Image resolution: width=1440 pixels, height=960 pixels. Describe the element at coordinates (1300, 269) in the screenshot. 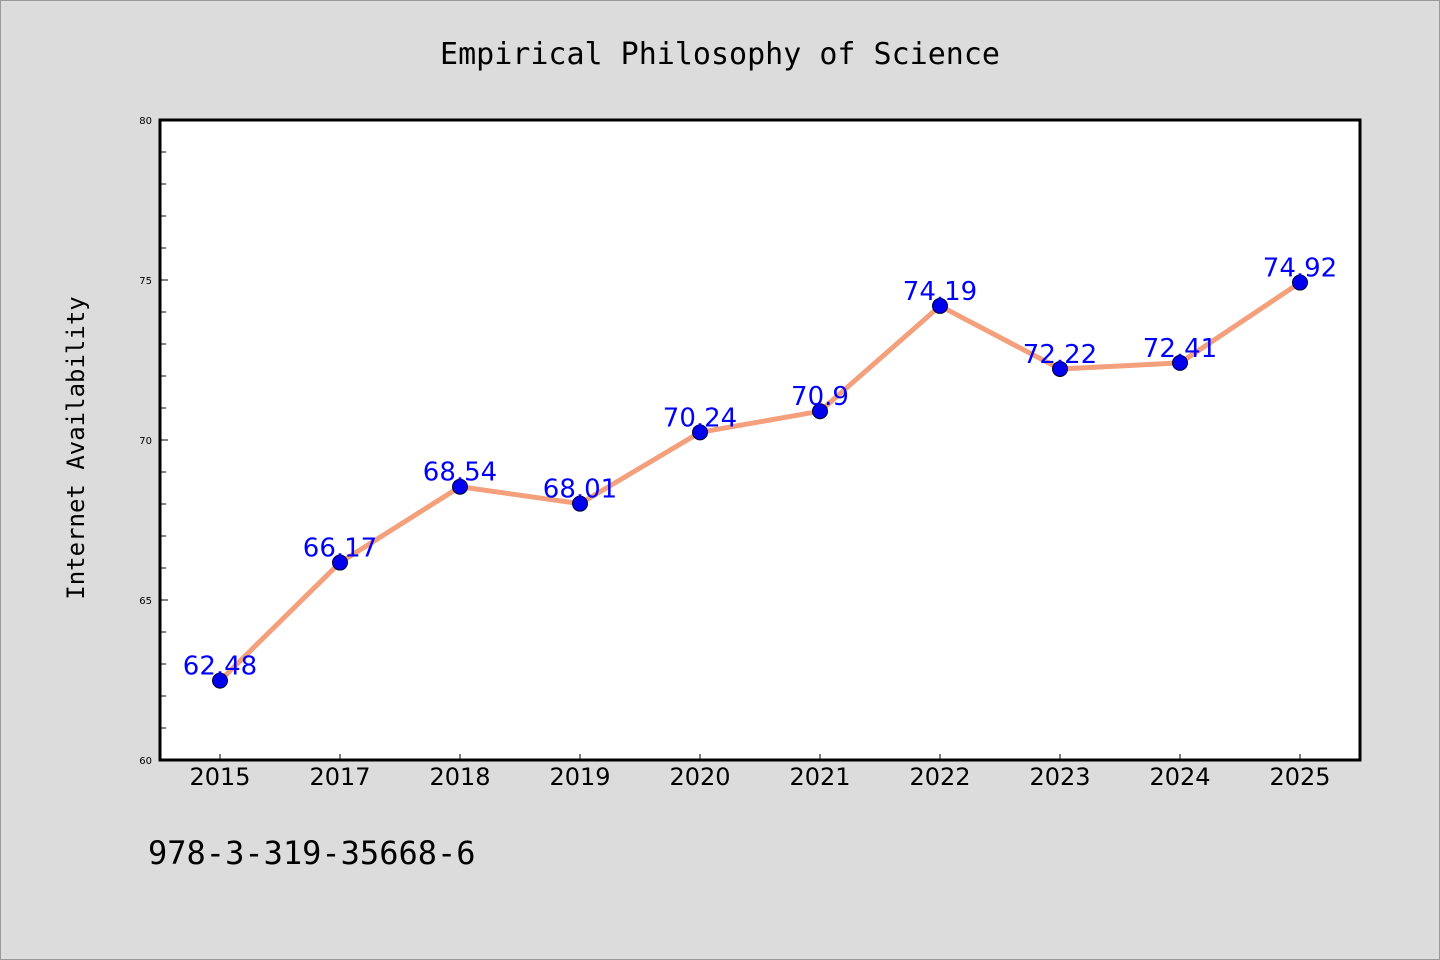

I see `data-label: 74.92` at that location.